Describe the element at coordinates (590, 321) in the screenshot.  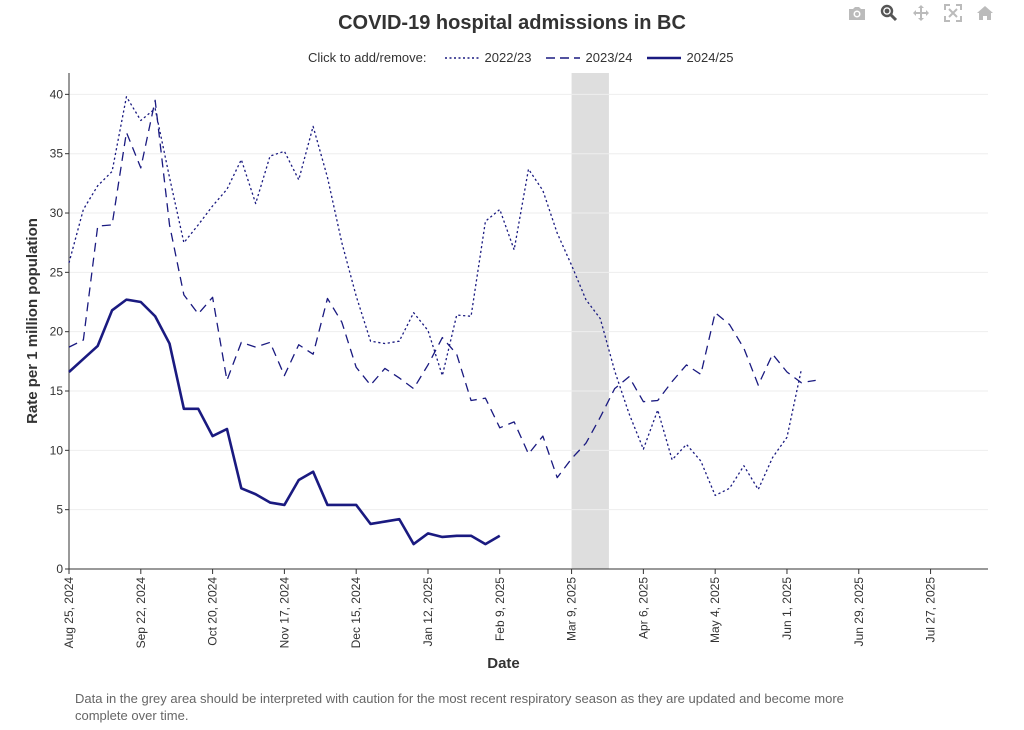
I see `caution-shaded-region` at that location.